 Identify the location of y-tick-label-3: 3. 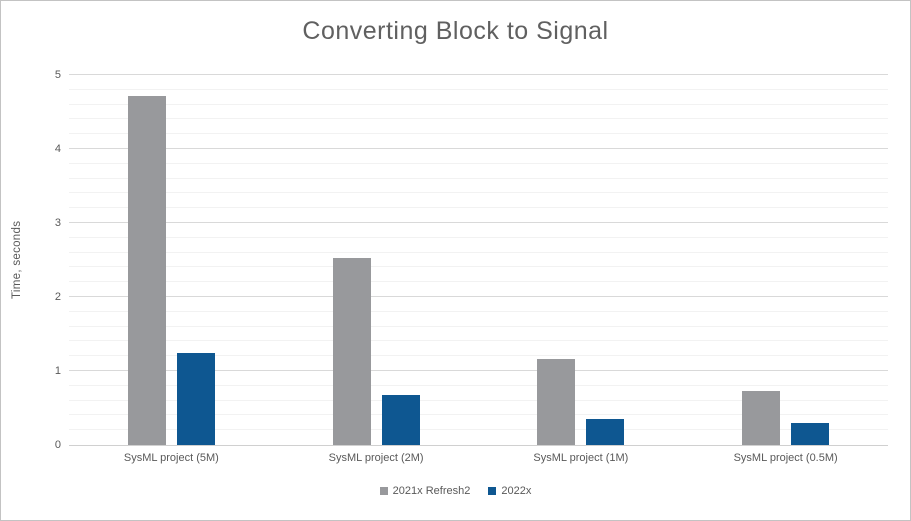
(57, 223).